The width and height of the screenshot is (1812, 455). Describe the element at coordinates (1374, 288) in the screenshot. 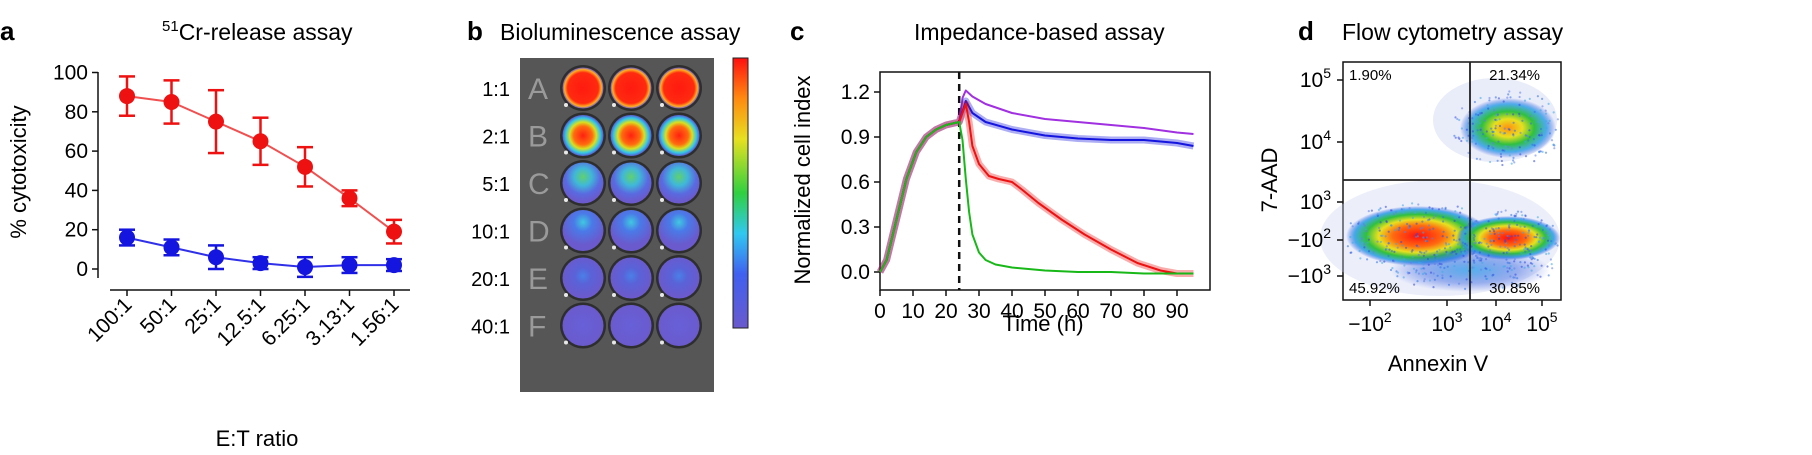

I see `quadrant-lower-left: 45.92%` at that location.